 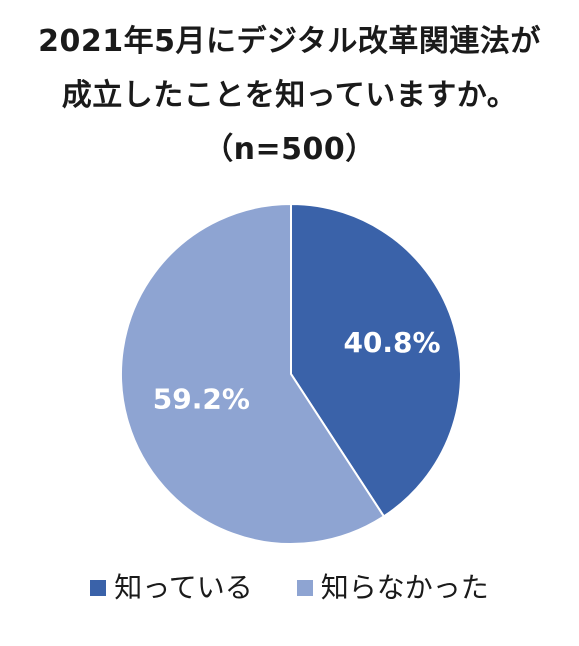 What do you see at coordinates (289, 149) in the screenshot?
I see `chart-subtitle: （n=500）` at bounding box center [289, 149].